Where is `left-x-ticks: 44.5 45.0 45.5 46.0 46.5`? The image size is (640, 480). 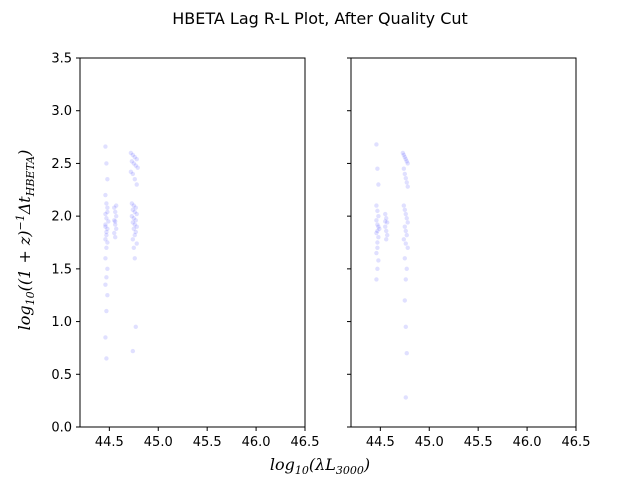
left-x-ticks: 44.5 45.0 45.5 46.0 46.5 is located at coordinates (207, 438).